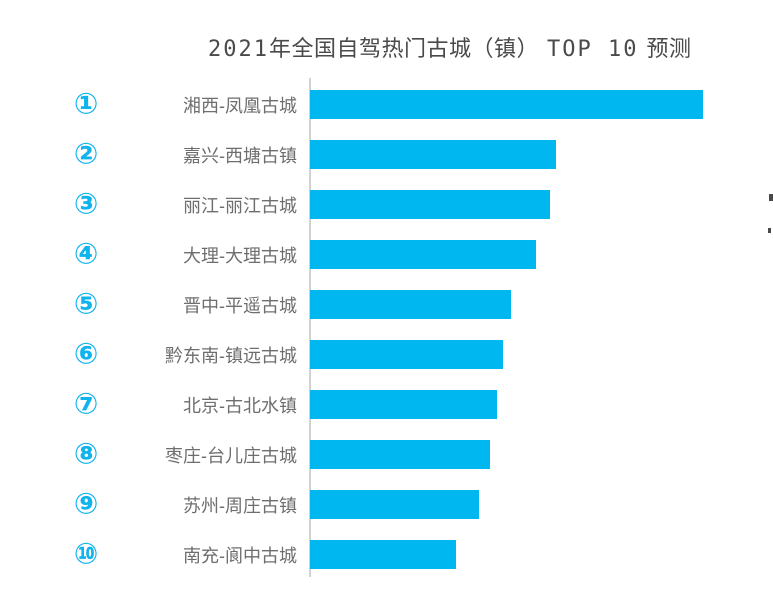 The image size is (773, 597). Describe the element at coordinates (86, 304) in the screenshot. I see `rank-badge: ⑤` at that location.